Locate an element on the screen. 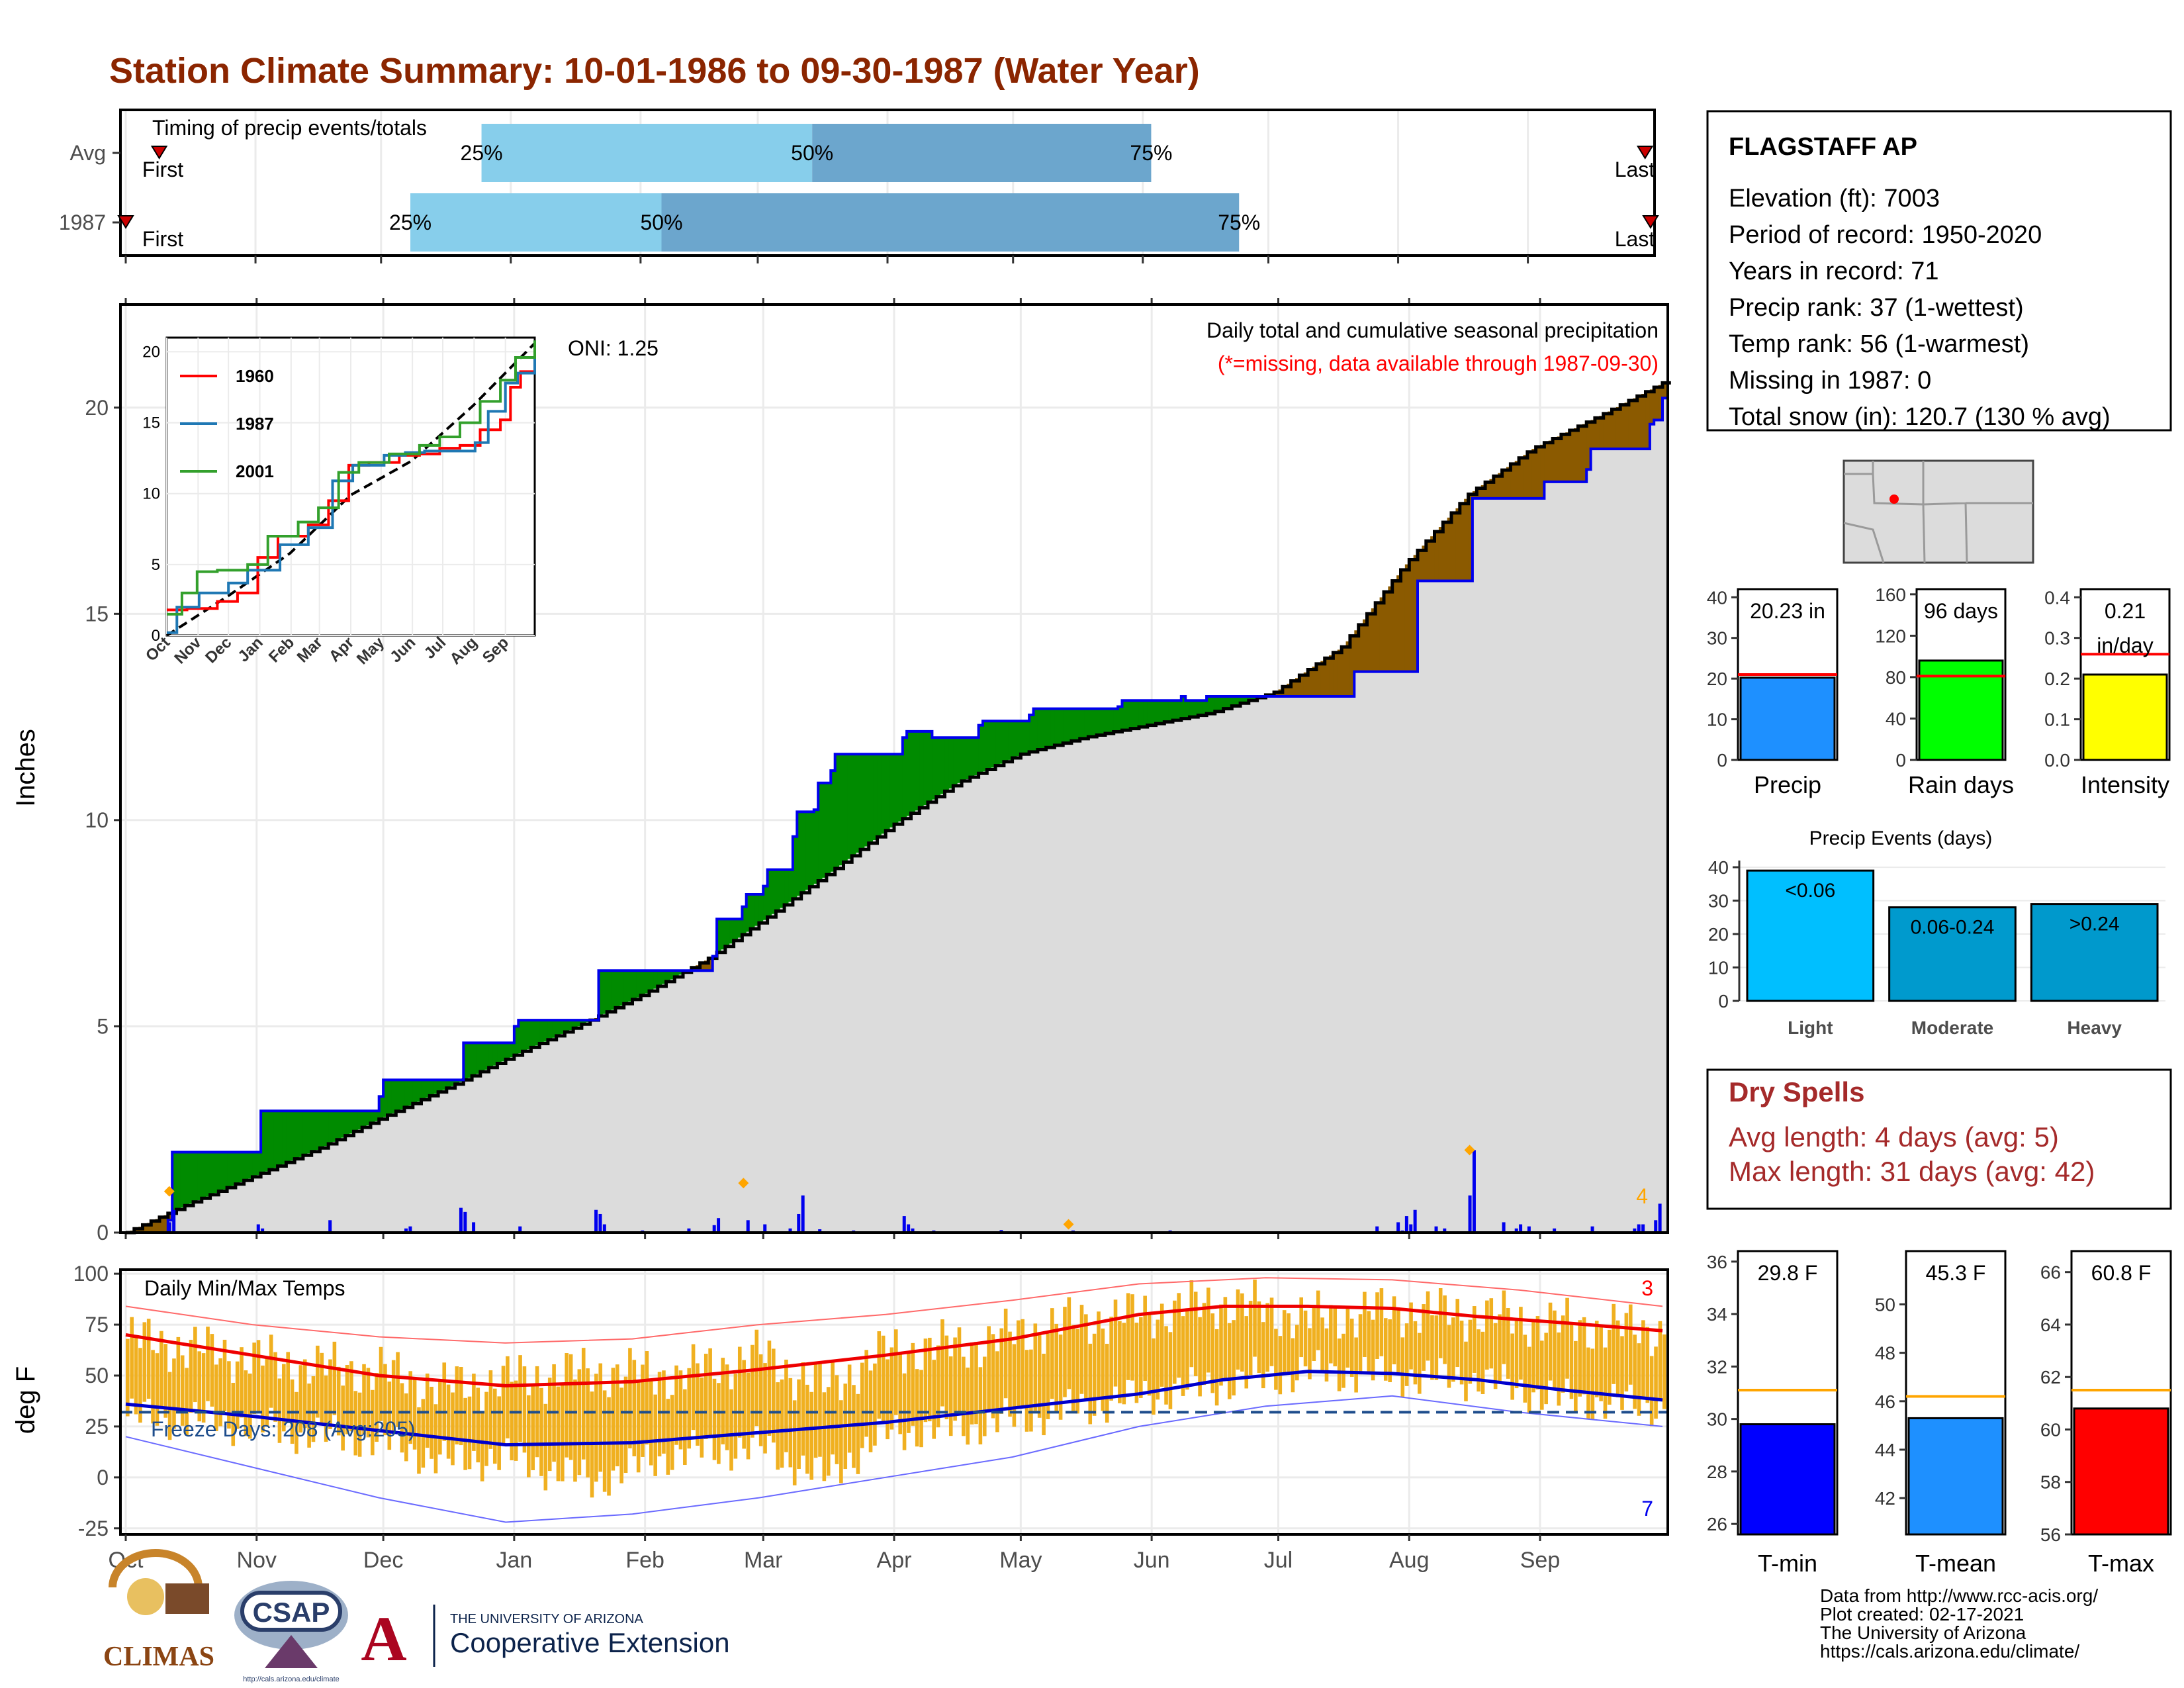 Image resolution: width=2184 pixels, height=1688 pixels. events-ytick-label: 10 is located at coordinates (1718, 968).